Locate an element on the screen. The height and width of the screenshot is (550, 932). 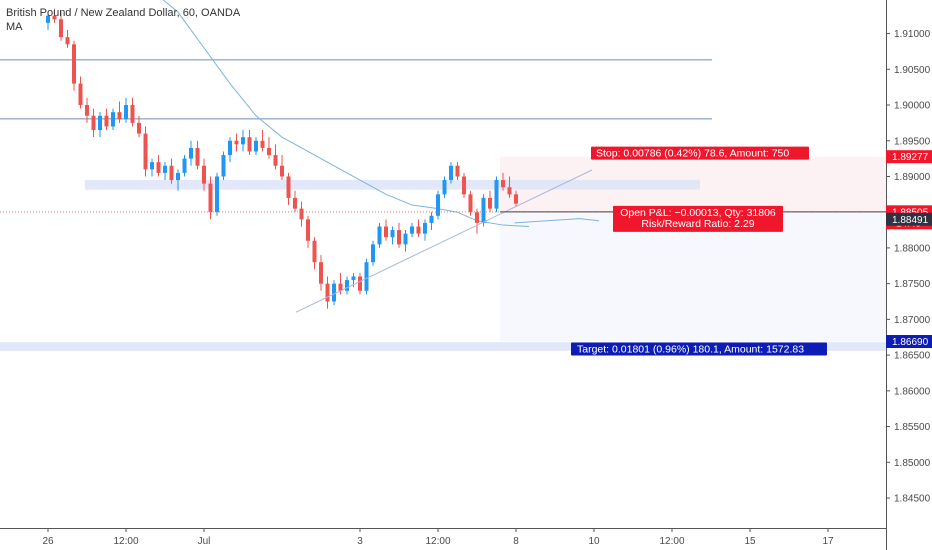
indicator-label: MA is located at coordinates (14, 27).